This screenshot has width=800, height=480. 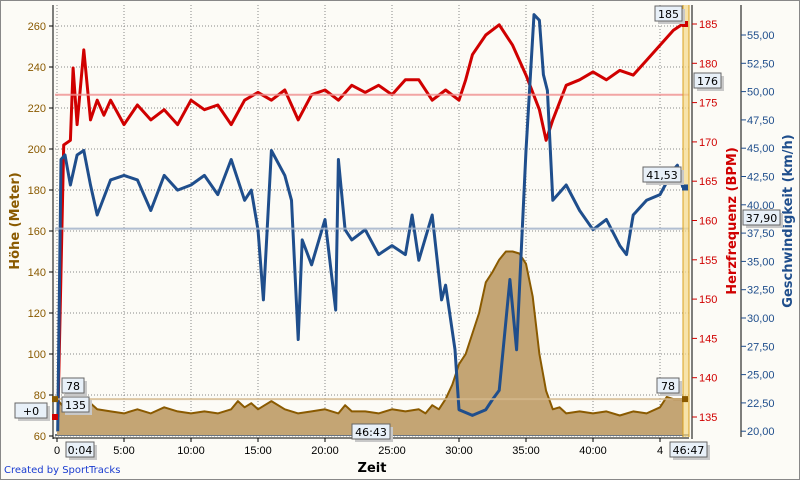 I want to click on selection-length-label: 46:43, so click(x=371, y=432).